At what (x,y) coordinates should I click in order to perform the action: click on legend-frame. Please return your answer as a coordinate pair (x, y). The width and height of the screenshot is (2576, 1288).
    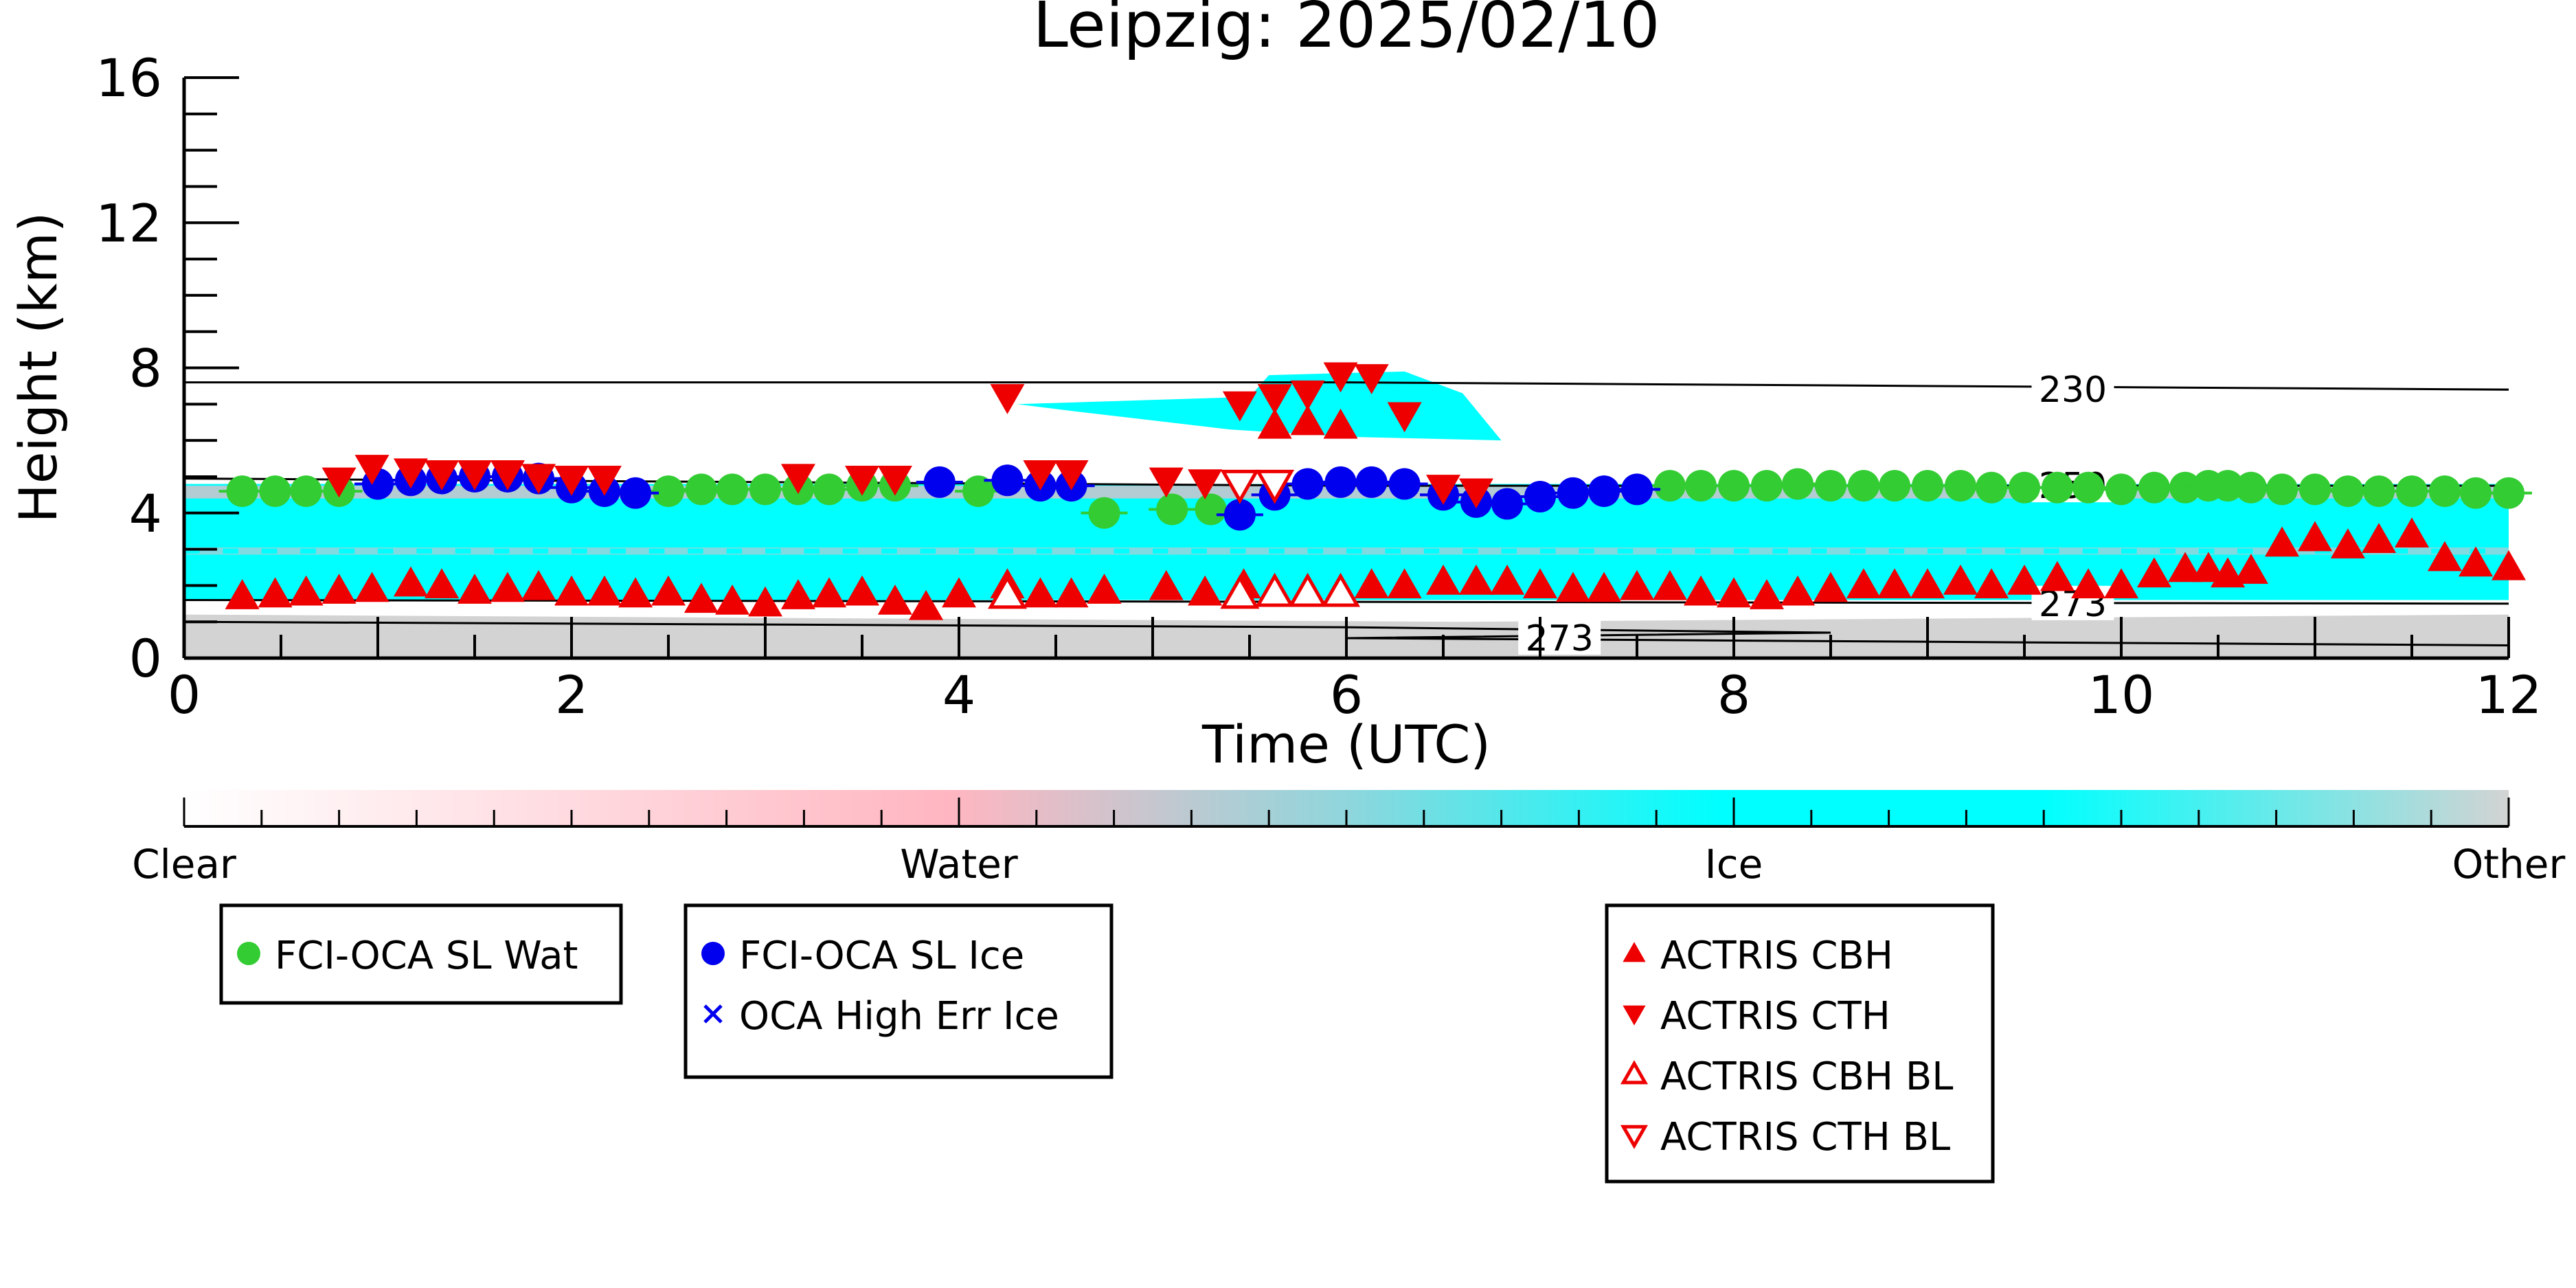
    Looking at the image, I should click on (421, 954).